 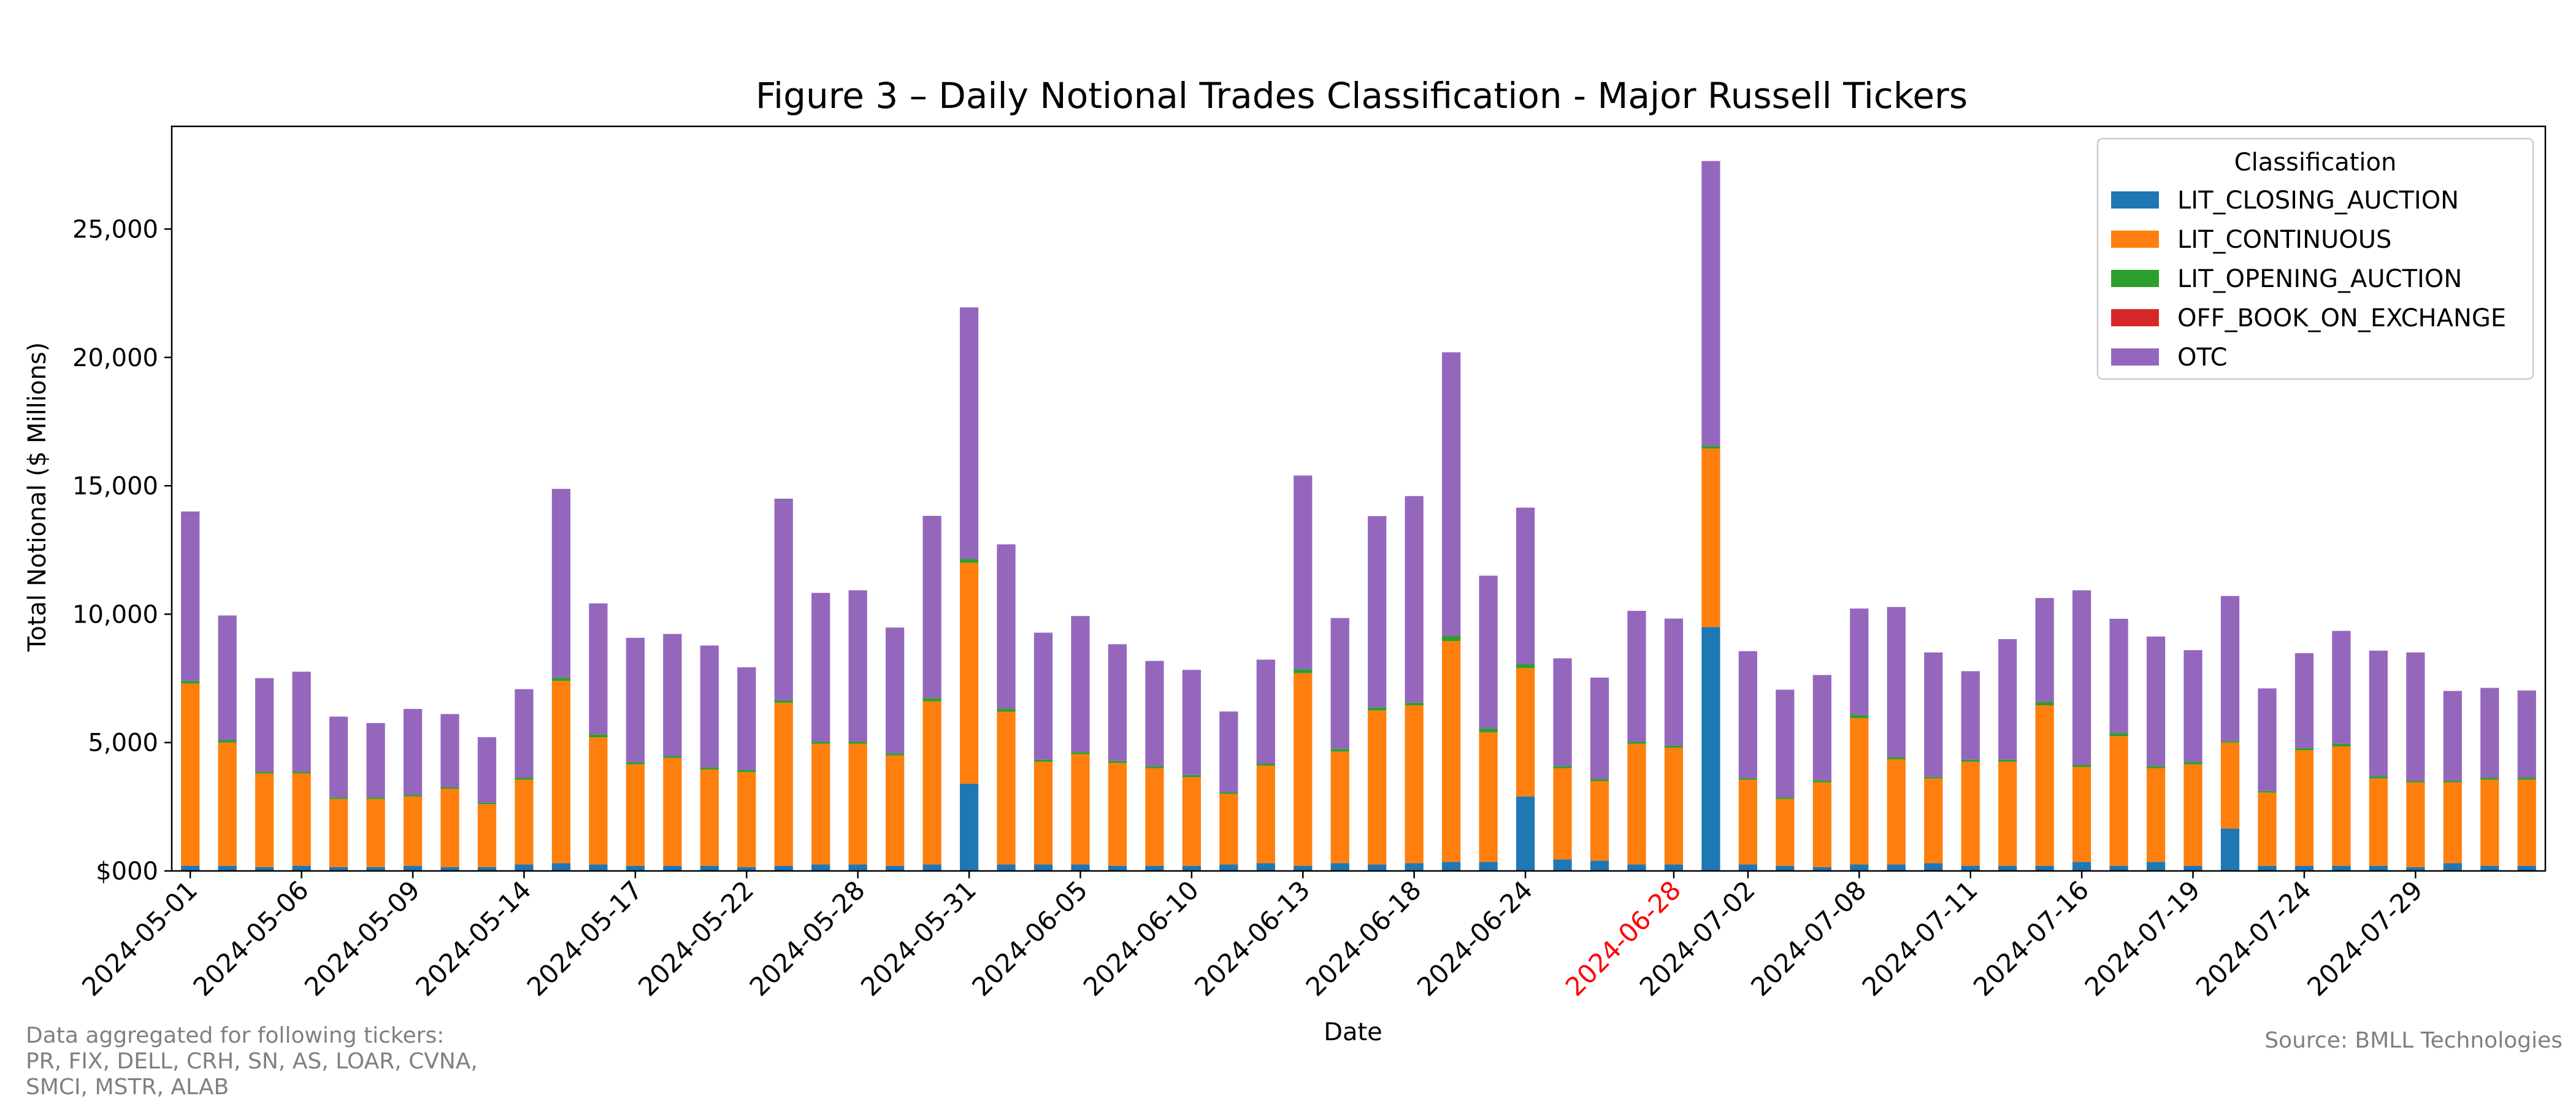 I want to click on legend-box, so click(x=2315, y=258).